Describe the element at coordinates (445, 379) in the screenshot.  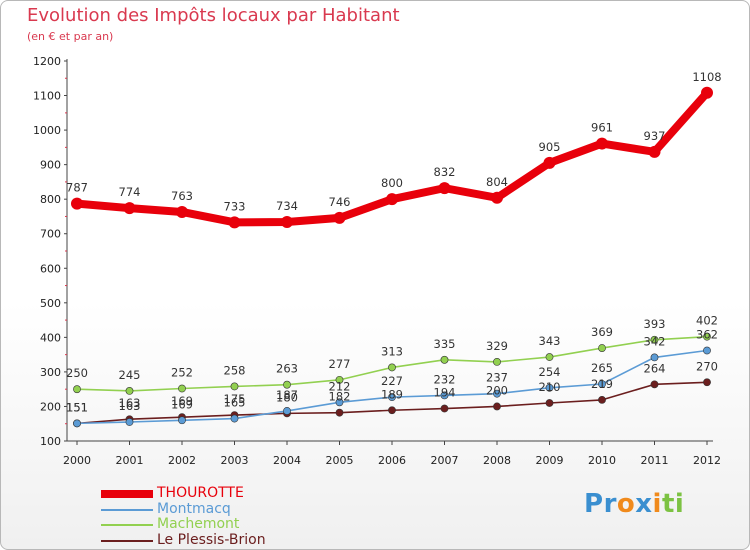
I see `data-label: 232` at that location.